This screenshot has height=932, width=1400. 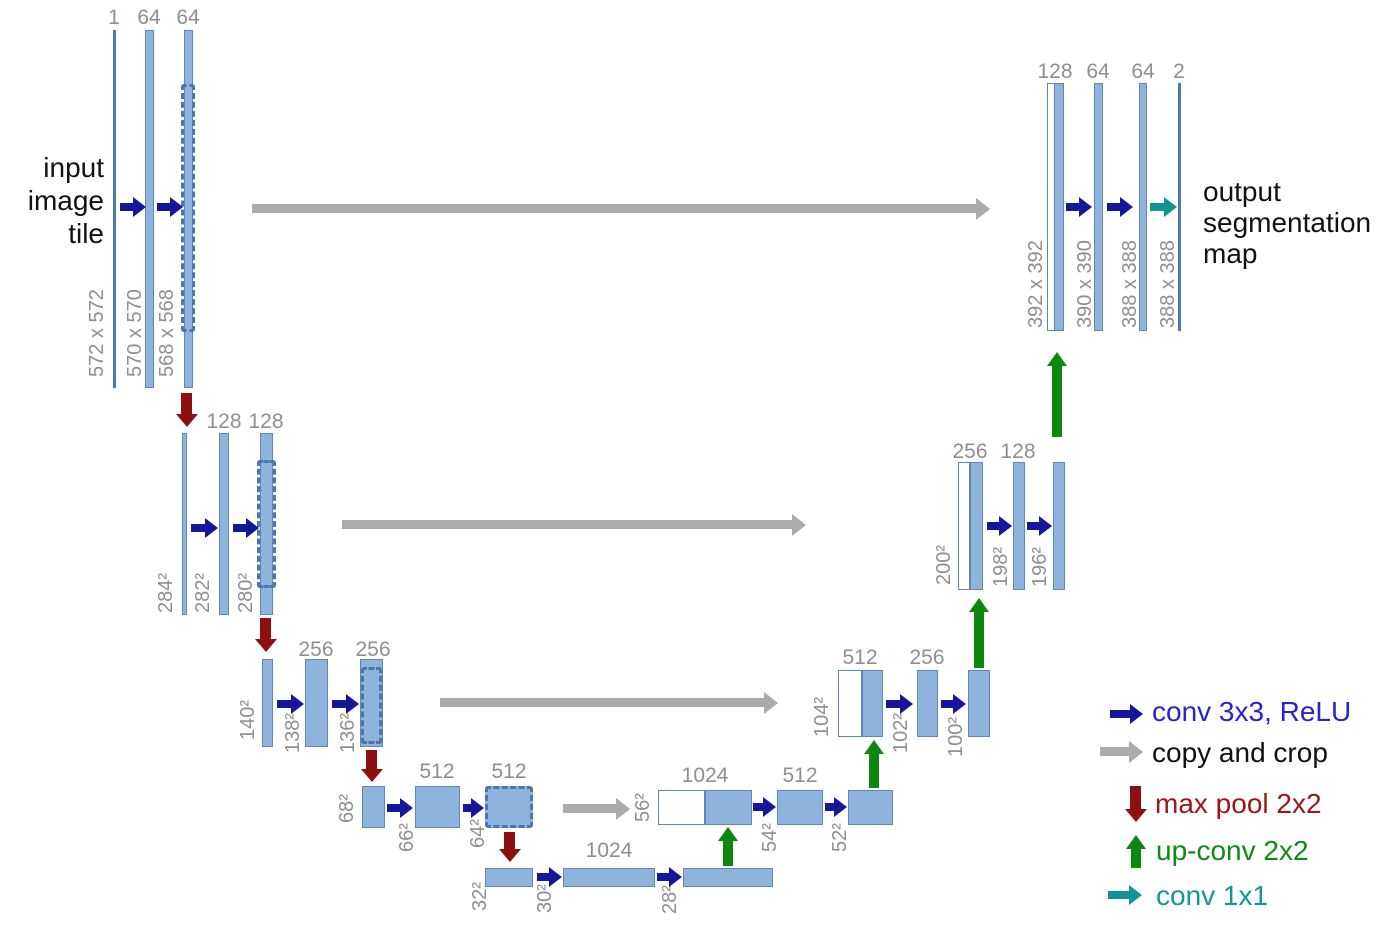 I want to click on dec4-copied-feature-map, so click(x=681, y=807).